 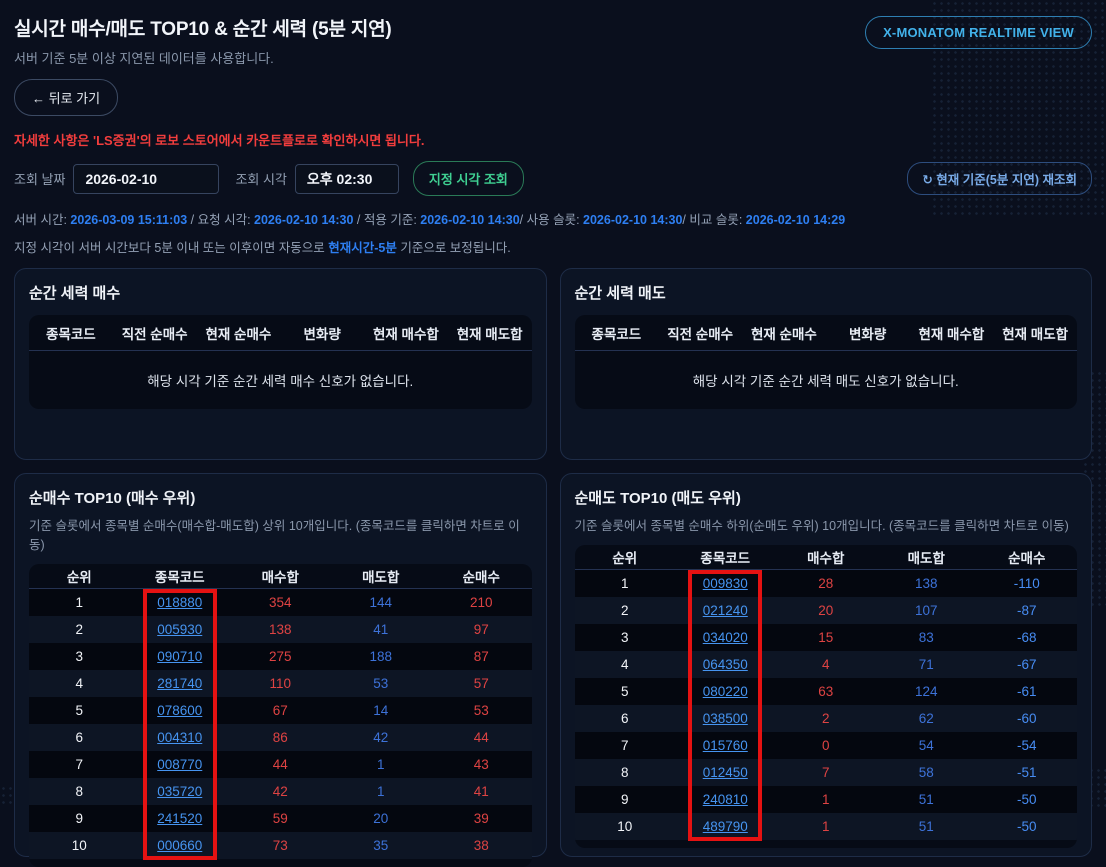 What do you see at coordinates (180, 602) in the screenshot?
I see `stock-code-link: 018880` at bounding box center [180, 602].